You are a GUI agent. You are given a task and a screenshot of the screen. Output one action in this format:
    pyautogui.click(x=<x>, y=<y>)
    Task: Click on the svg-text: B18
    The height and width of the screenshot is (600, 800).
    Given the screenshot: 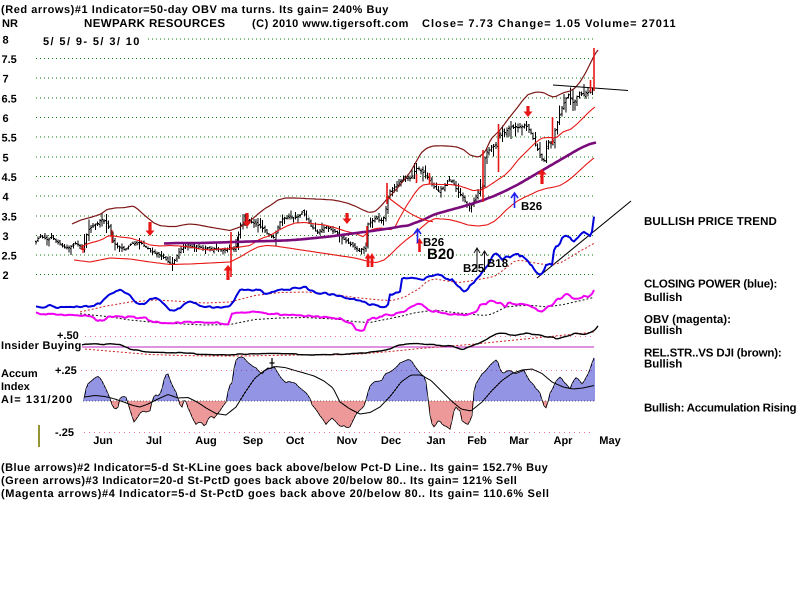 What is the action you would take?
    pyautogui.click(x=498, y=264)
    